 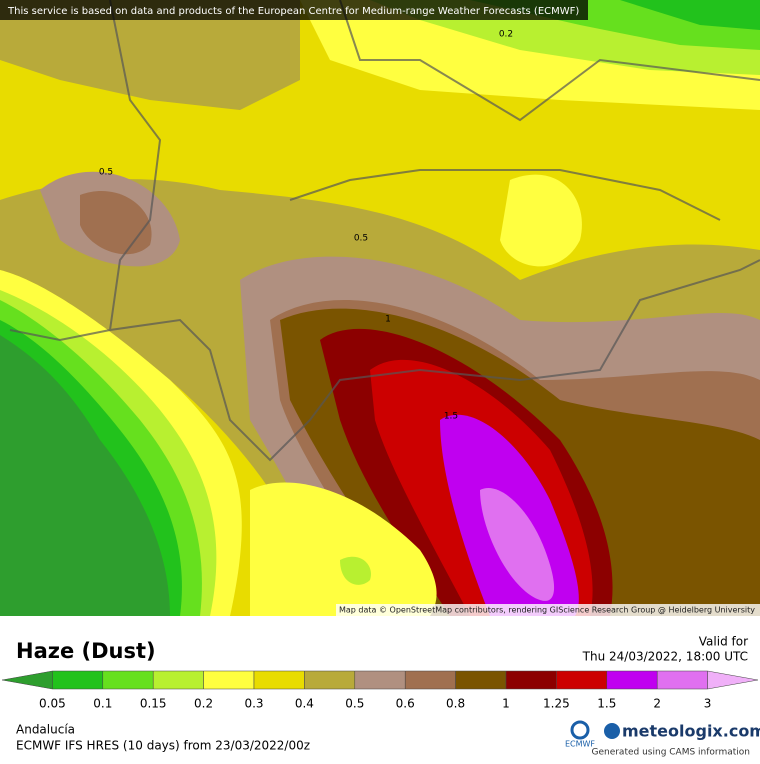 I want to click on region: Andalucía, so click(x=45, y=730).